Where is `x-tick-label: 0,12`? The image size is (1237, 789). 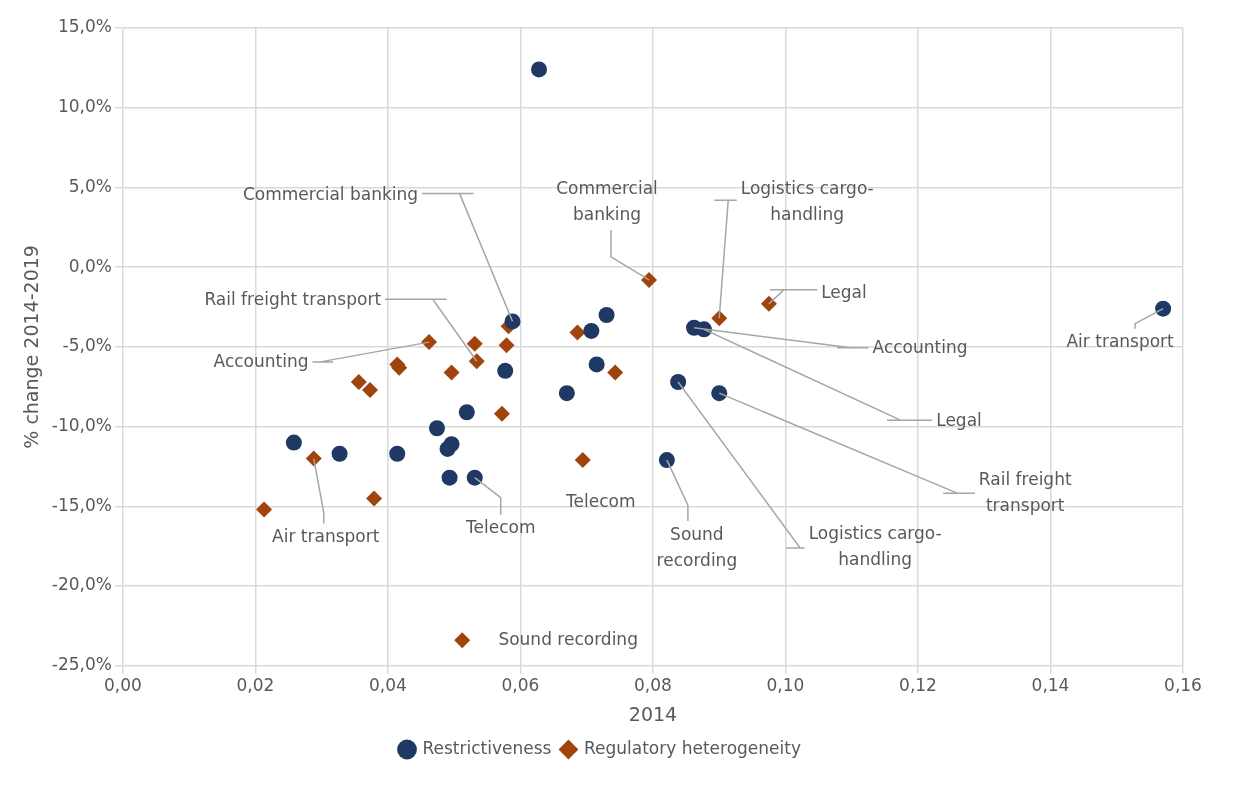
x-tick-label: 0,12 is located at coordinates (918, 685).